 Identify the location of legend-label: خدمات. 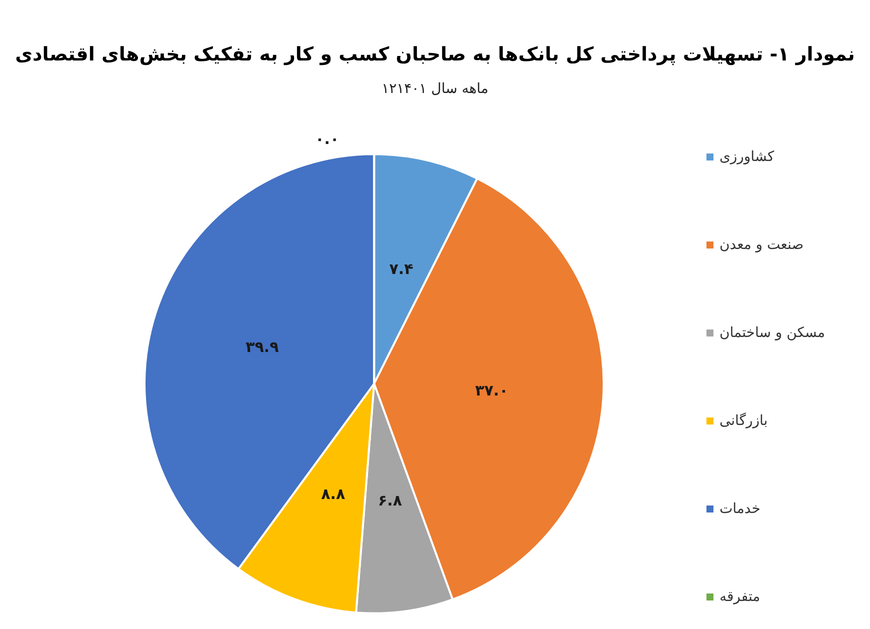
(739, 509).